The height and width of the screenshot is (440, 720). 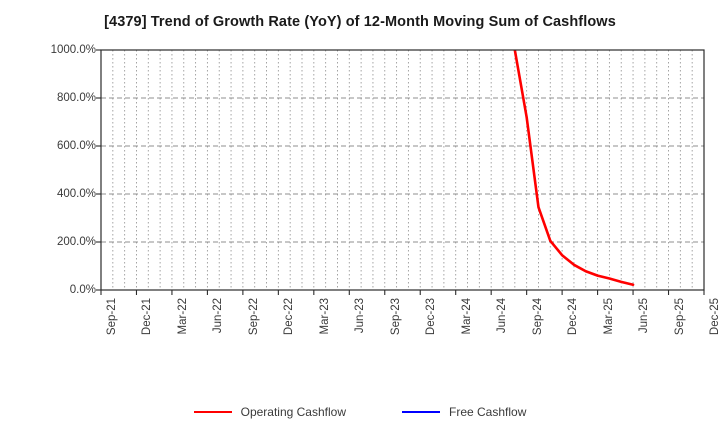 I want to click on y-axis-tick-label: 800.0%, so click(x=76, y=98).